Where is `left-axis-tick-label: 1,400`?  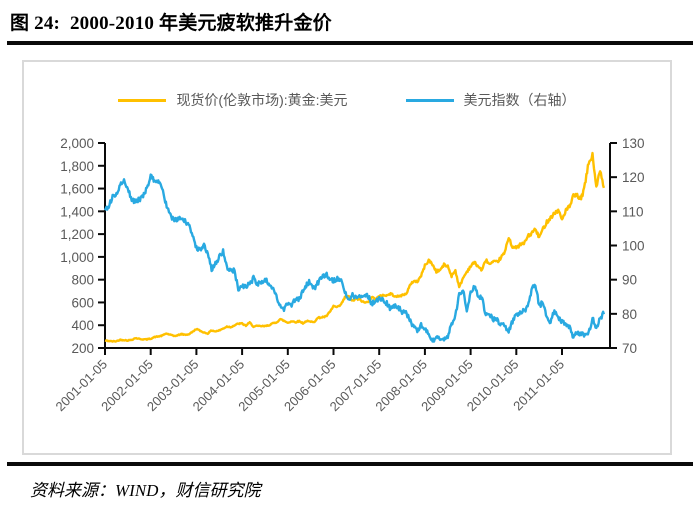 left-axis-tick-label: 1,400 is located at coordinates (77, 211).